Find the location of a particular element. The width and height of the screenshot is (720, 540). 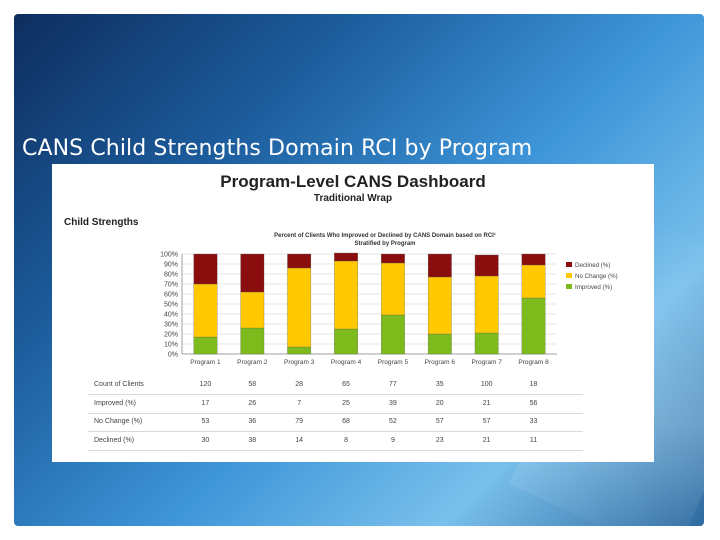

y-tick-label: 20% is located at coordinates (171, 335).